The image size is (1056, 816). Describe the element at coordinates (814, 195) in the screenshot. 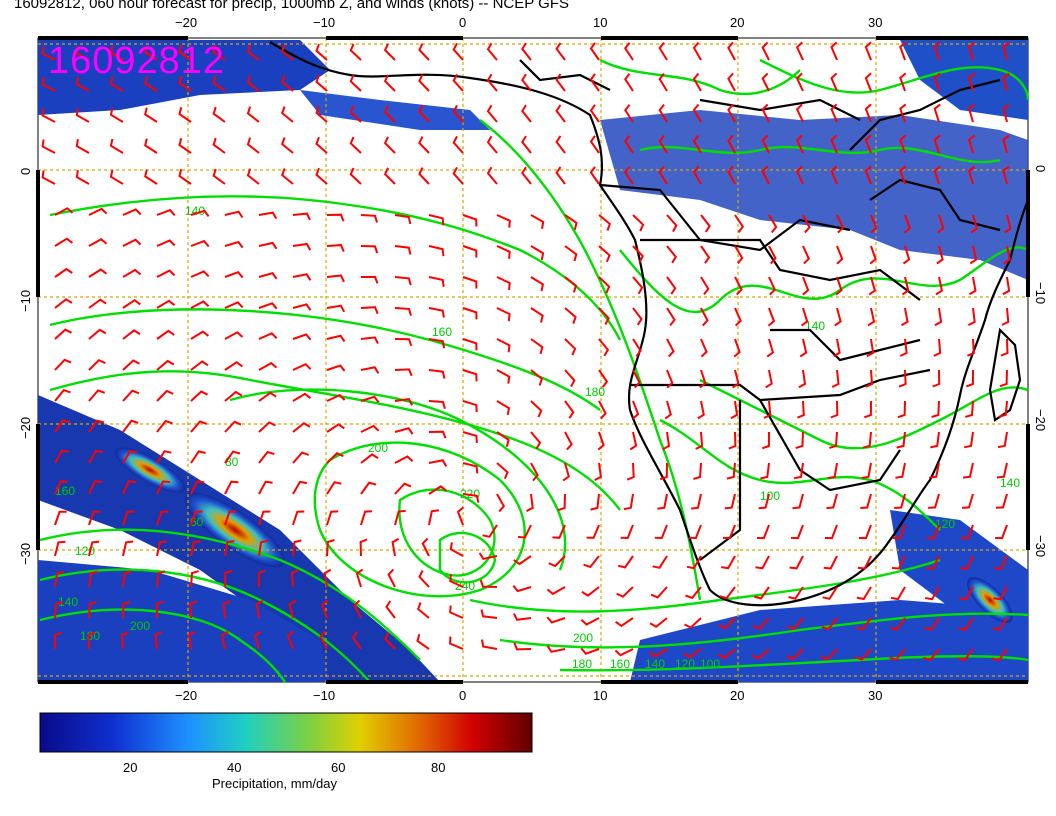

I see `precip-area` at that location.